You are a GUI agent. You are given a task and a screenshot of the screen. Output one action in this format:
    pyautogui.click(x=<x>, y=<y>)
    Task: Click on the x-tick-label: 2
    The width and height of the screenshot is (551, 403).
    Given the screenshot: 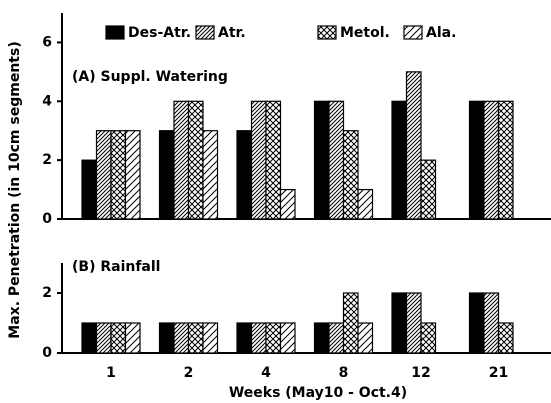 What is the action you would take?
    pyautogui.click(x=189, y=373)
    